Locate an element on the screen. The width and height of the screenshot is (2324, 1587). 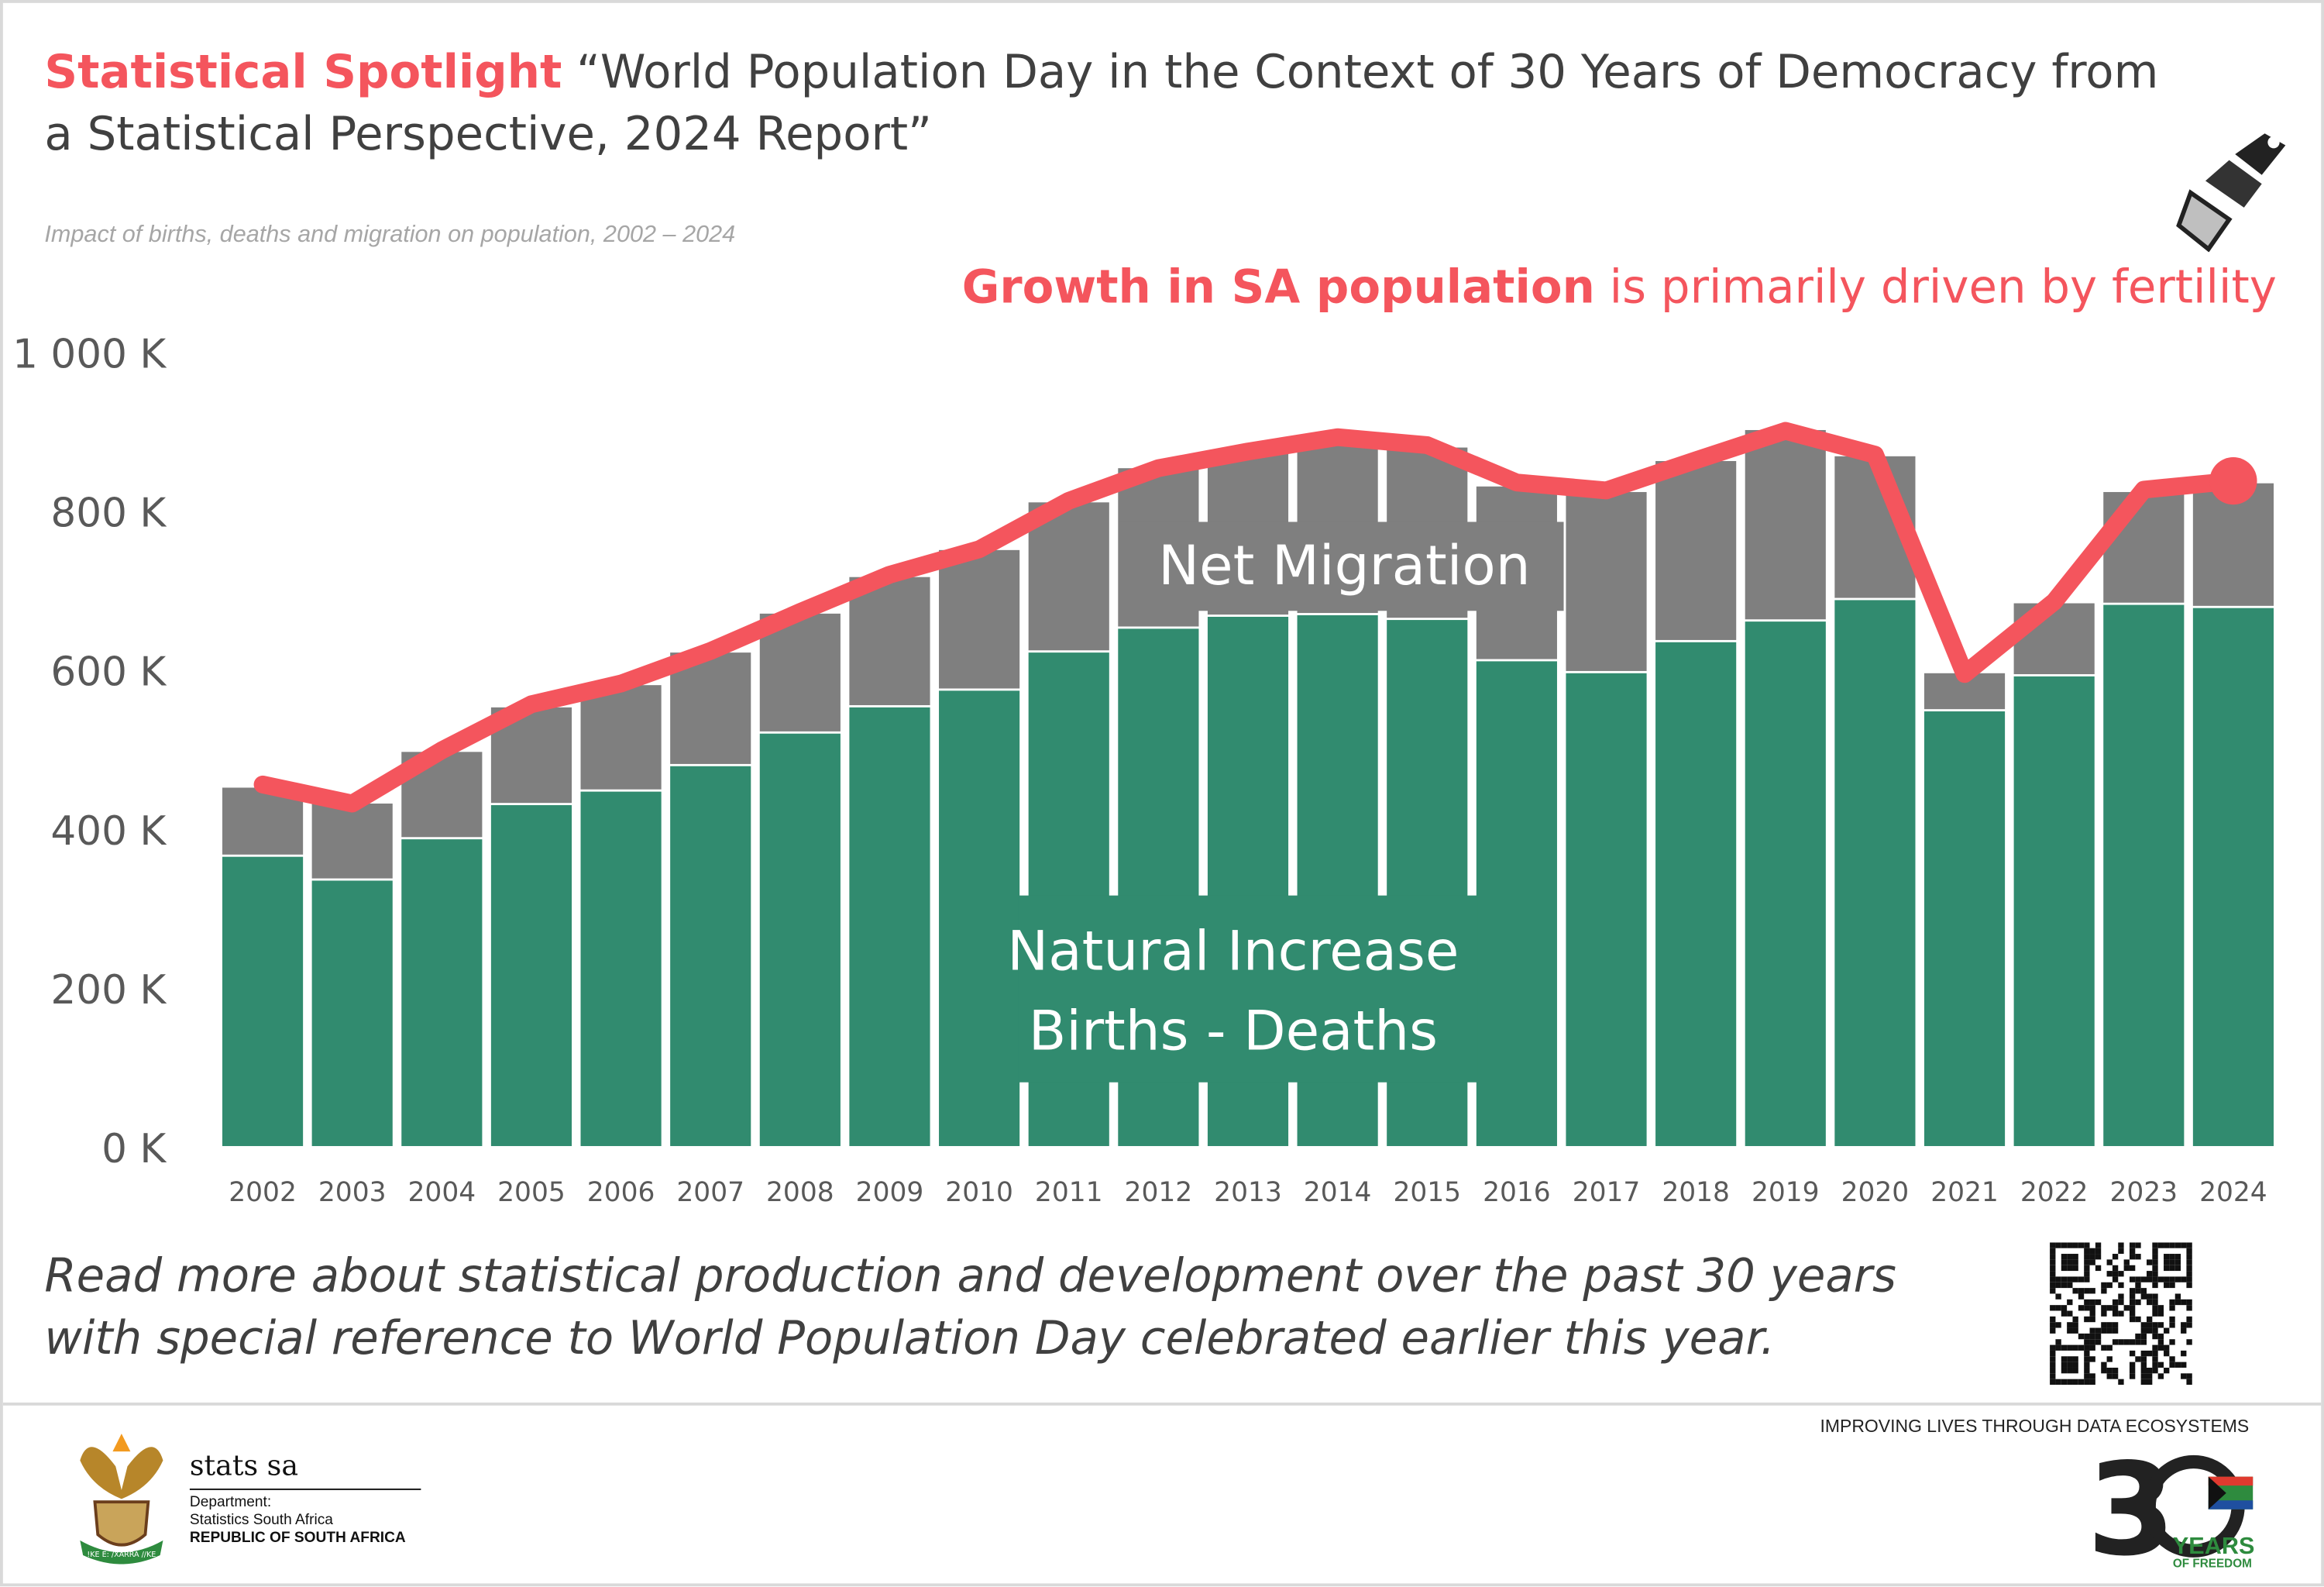
bar-natural-increase-2023 is located at coordinates (2144, 875).